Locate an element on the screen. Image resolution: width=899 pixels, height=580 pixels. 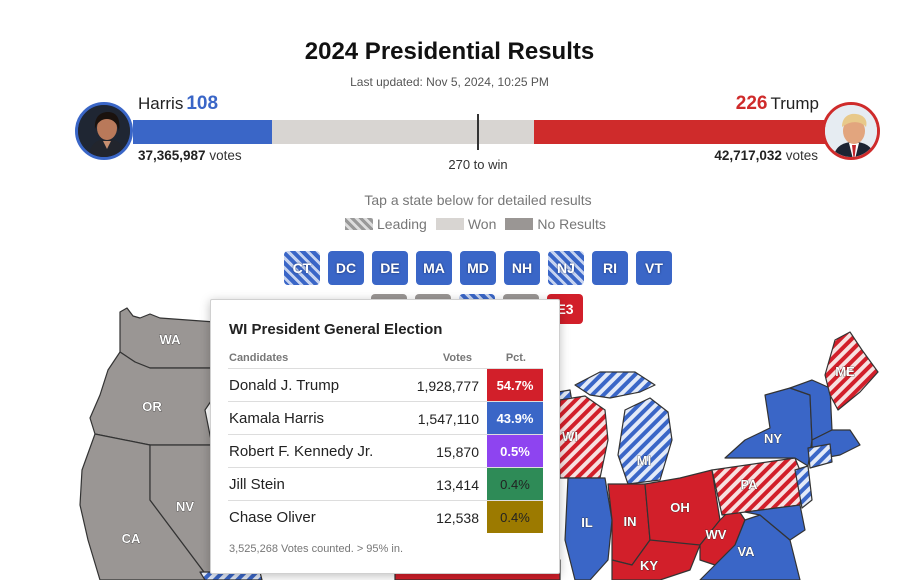
chip-label: DC is located at coordinates (346, 268).